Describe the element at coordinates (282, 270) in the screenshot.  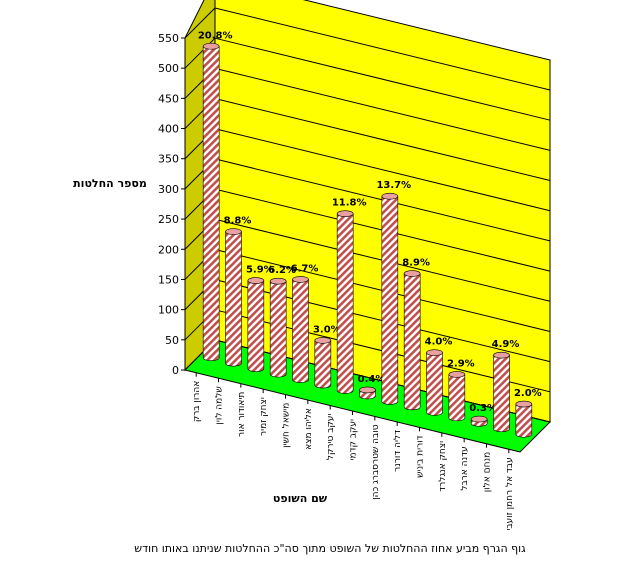
I see `value-label: 6.2%` at that location.